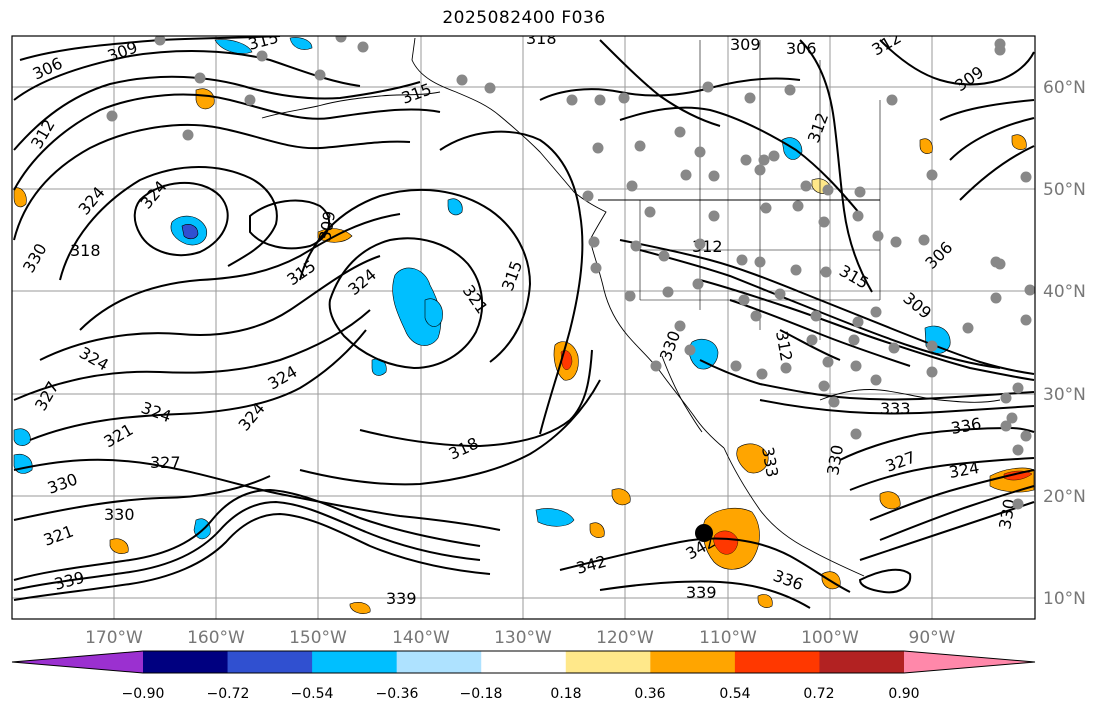 The height and width of the screenshot is (712, 1105). I want to click on colorbar-label: 0.54, so click(734, 694).